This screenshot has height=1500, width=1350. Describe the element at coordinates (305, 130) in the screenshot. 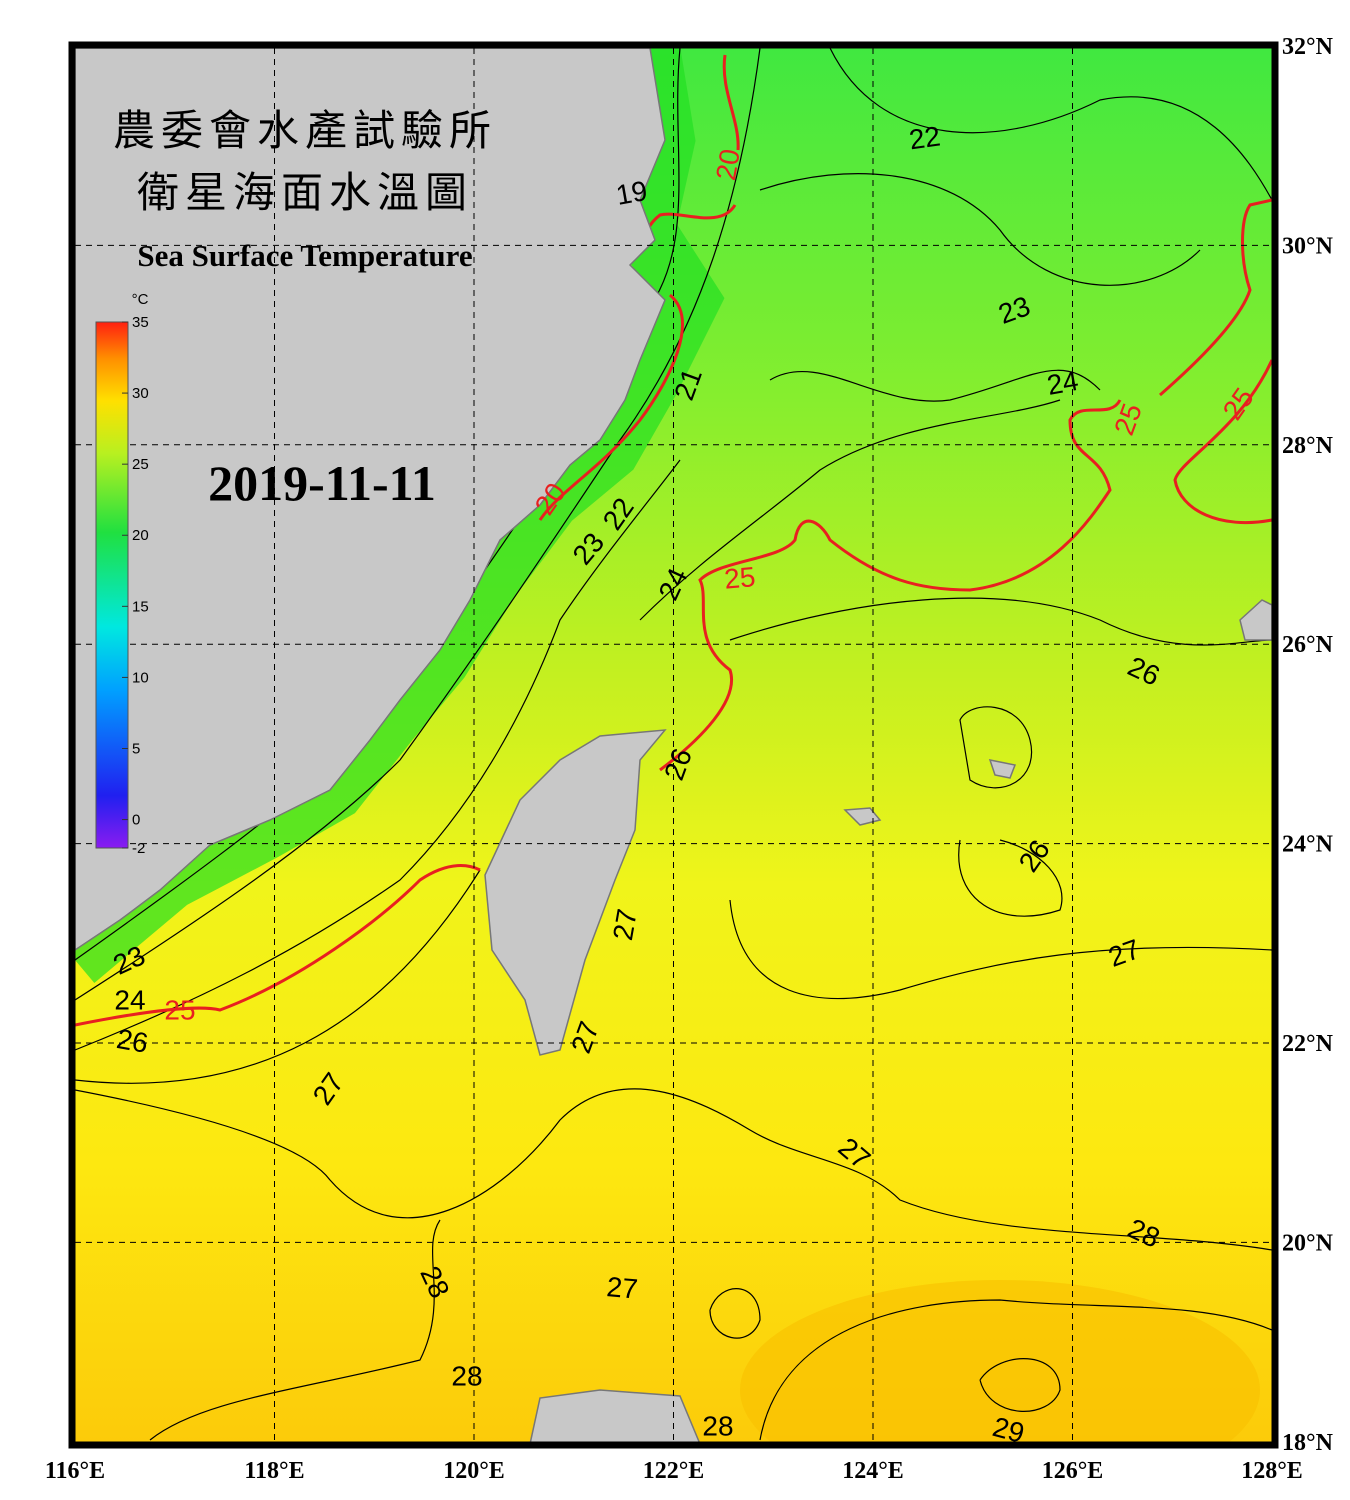

I see `title-chinese-1: 農委會水產試驗所` at that location.